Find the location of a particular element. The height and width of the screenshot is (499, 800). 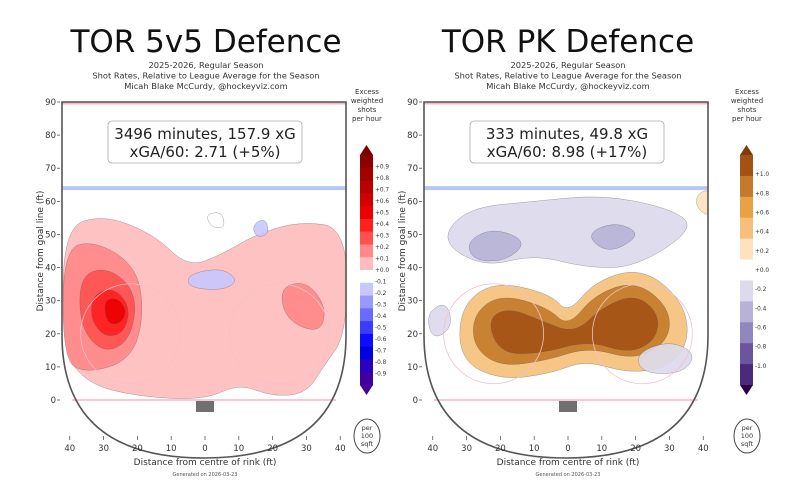

colorbar-tick-label: -0.7 is located at coordinates (381, 352).